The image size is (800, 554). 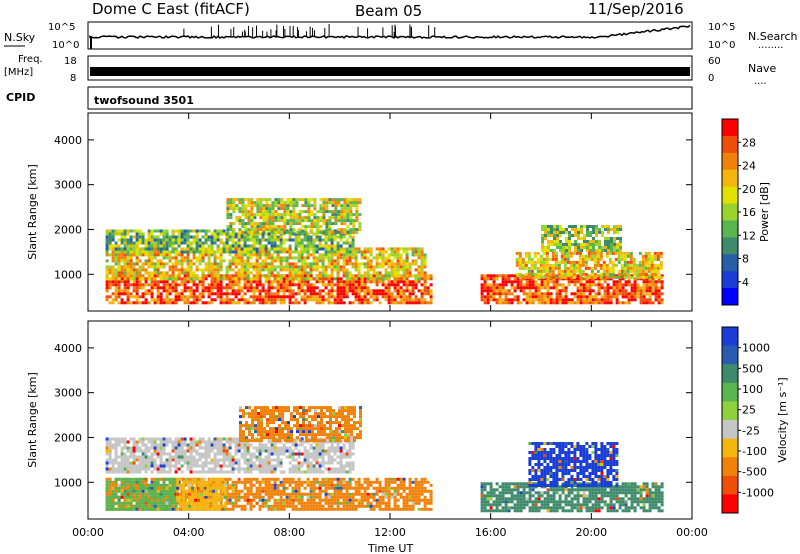 What do you see at coordinates (68, 185) in the screenshot?
I see `y-tick-label: 3000` at bounding box center [68, 185].